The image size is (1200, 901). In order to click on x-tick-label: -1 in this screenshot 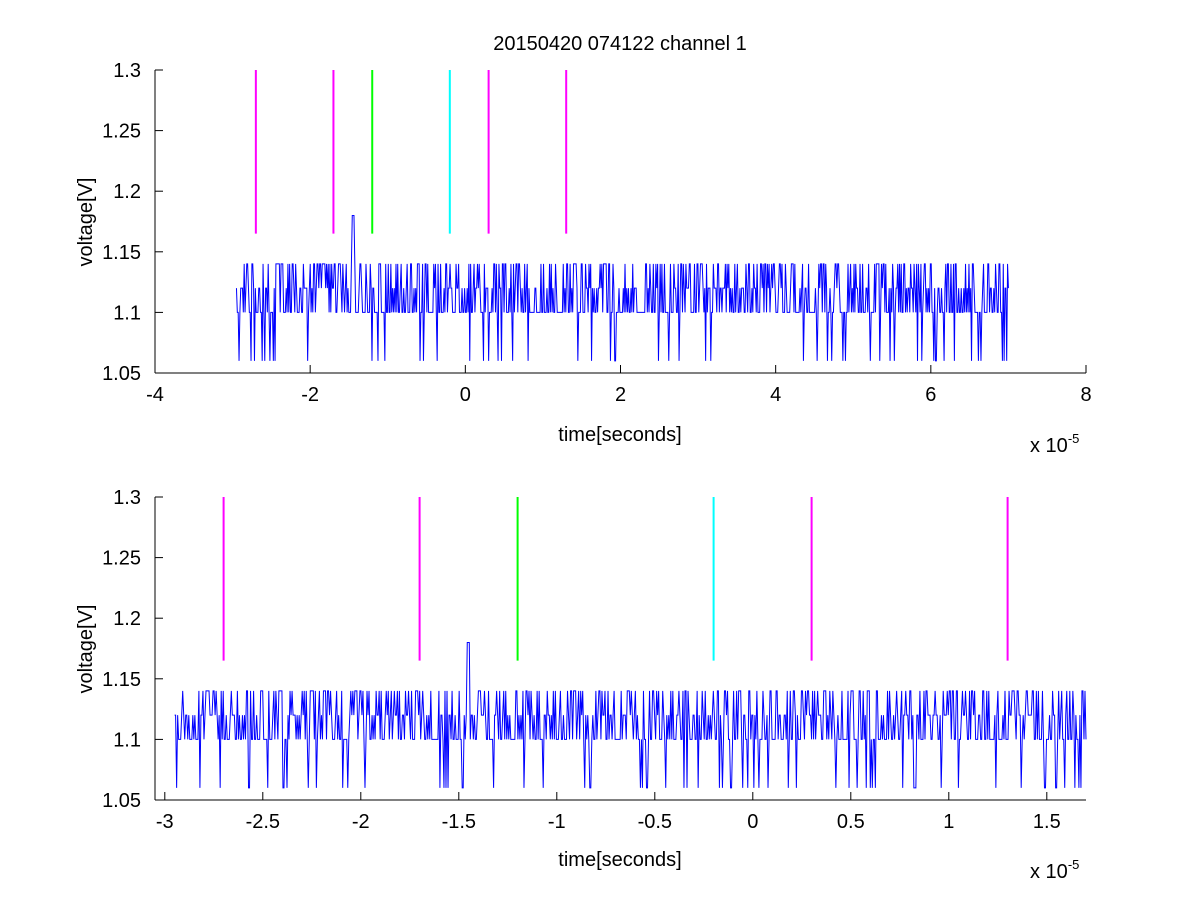, I will do `click(557, 822)`.